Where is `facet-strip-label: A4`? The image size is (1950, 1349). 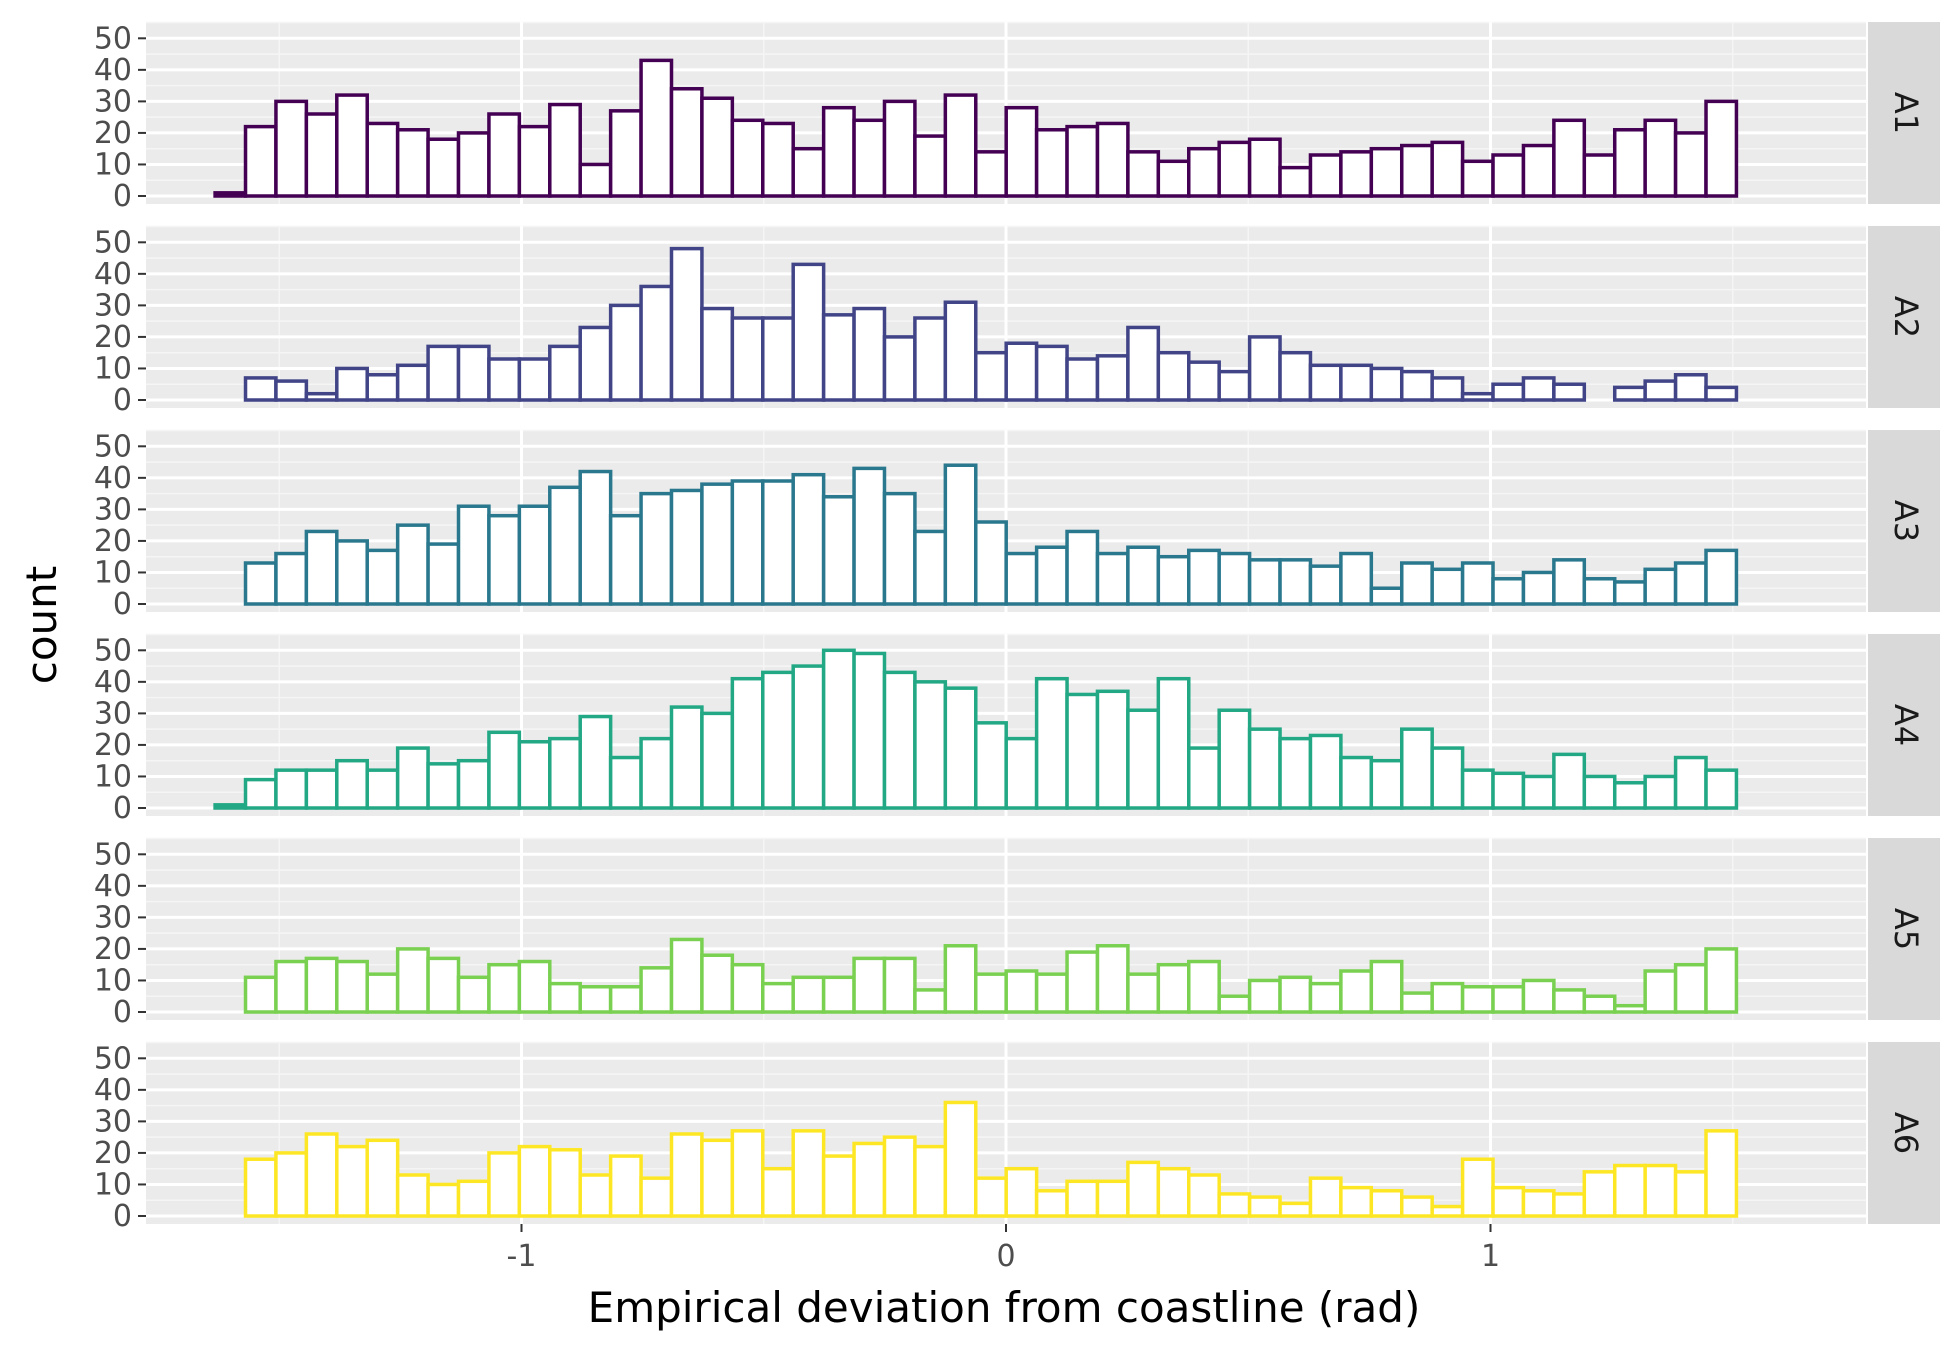 facet-strip-label: A4 is located at coordinates (1906, 725).